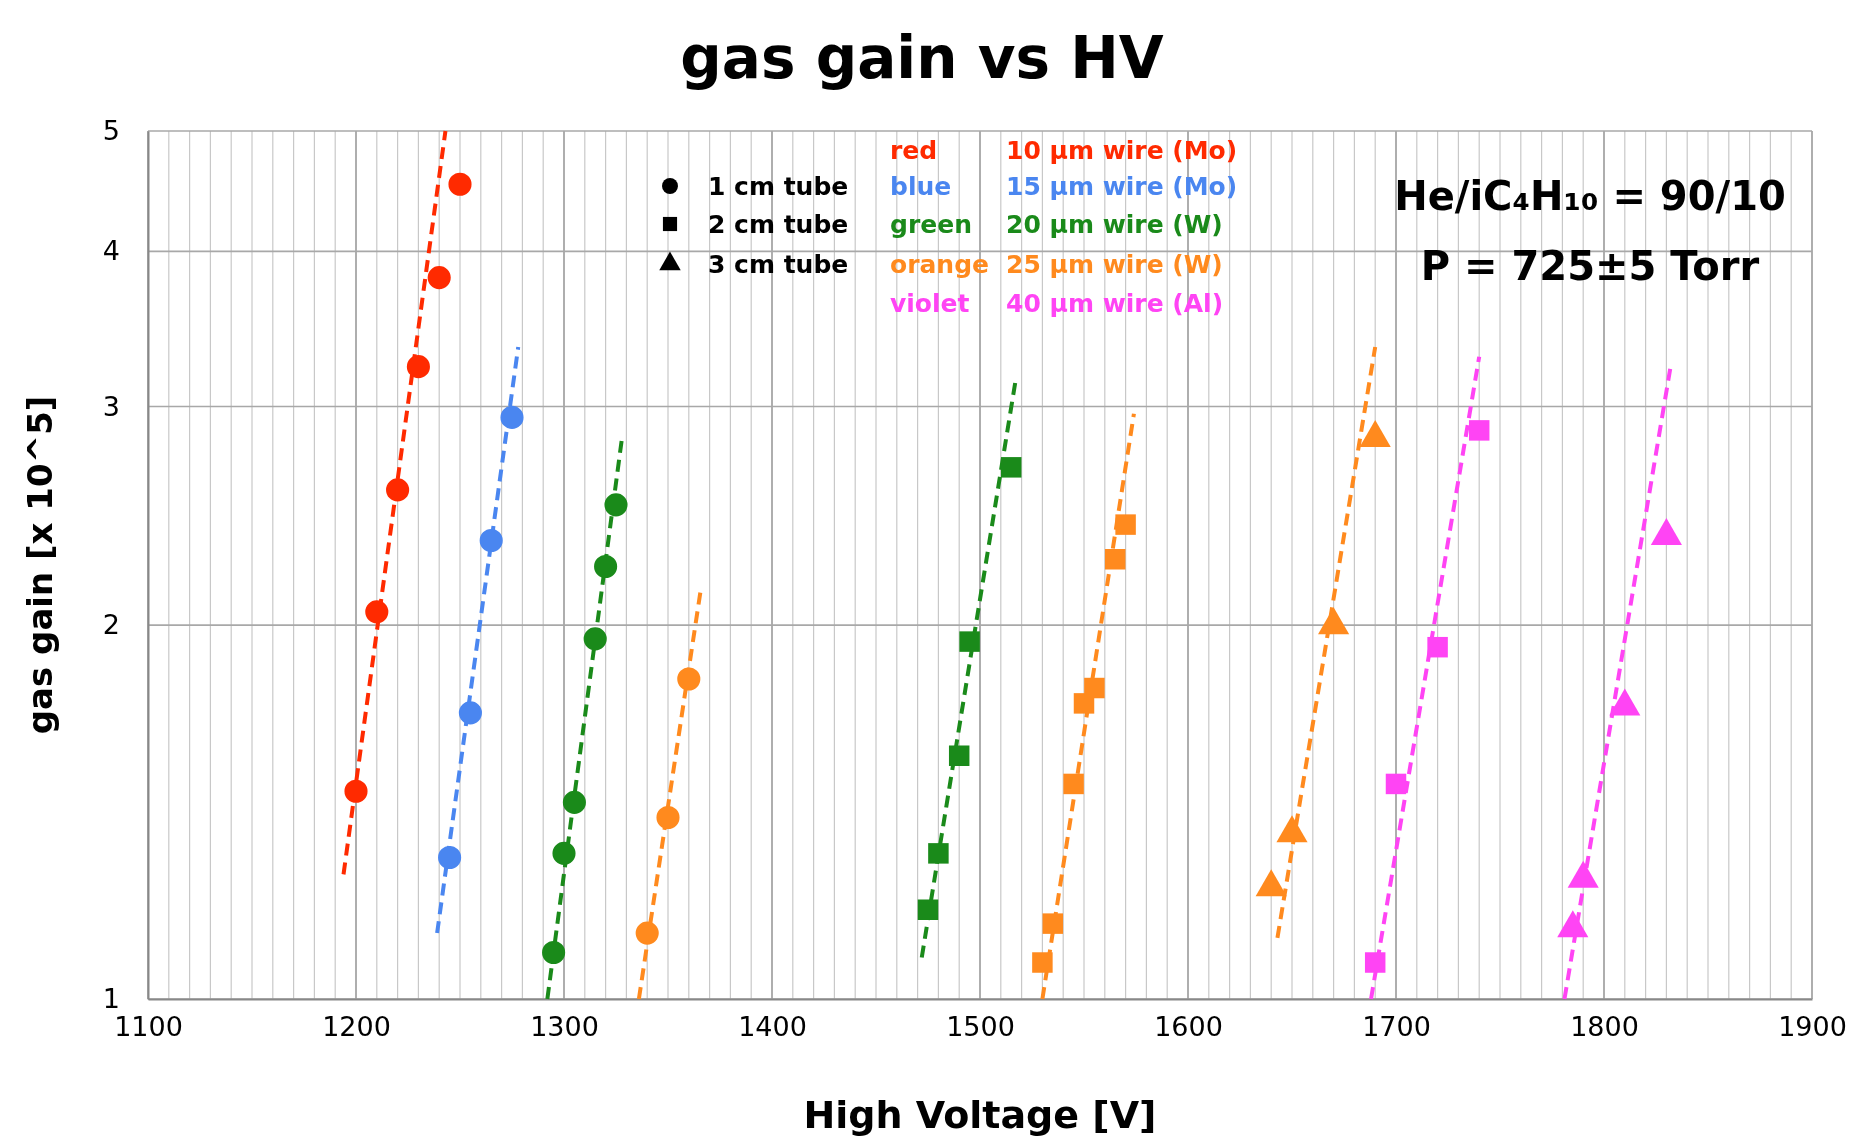 The height and width of the screenshot is (1140, 1874). What do you see at coordinates (930, 303) in the screenshot?
I see `annotation: violet` at bounding box center [930, 303].